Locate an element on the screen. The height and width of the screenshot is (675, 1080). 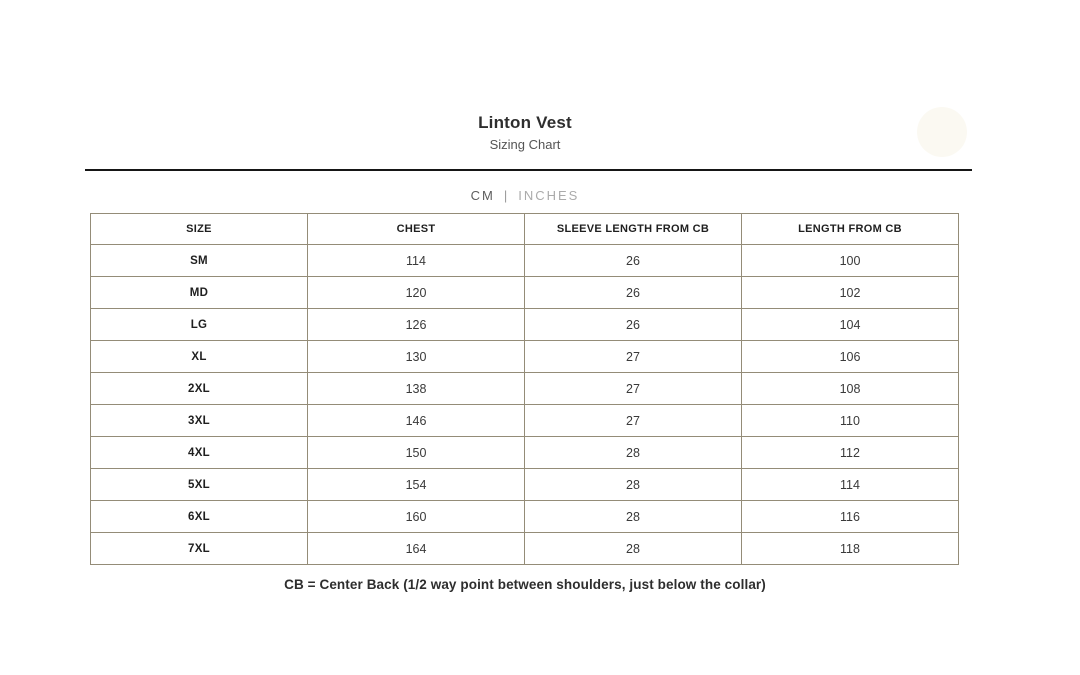
size-cell: MD is located at coordinates (199, 292).